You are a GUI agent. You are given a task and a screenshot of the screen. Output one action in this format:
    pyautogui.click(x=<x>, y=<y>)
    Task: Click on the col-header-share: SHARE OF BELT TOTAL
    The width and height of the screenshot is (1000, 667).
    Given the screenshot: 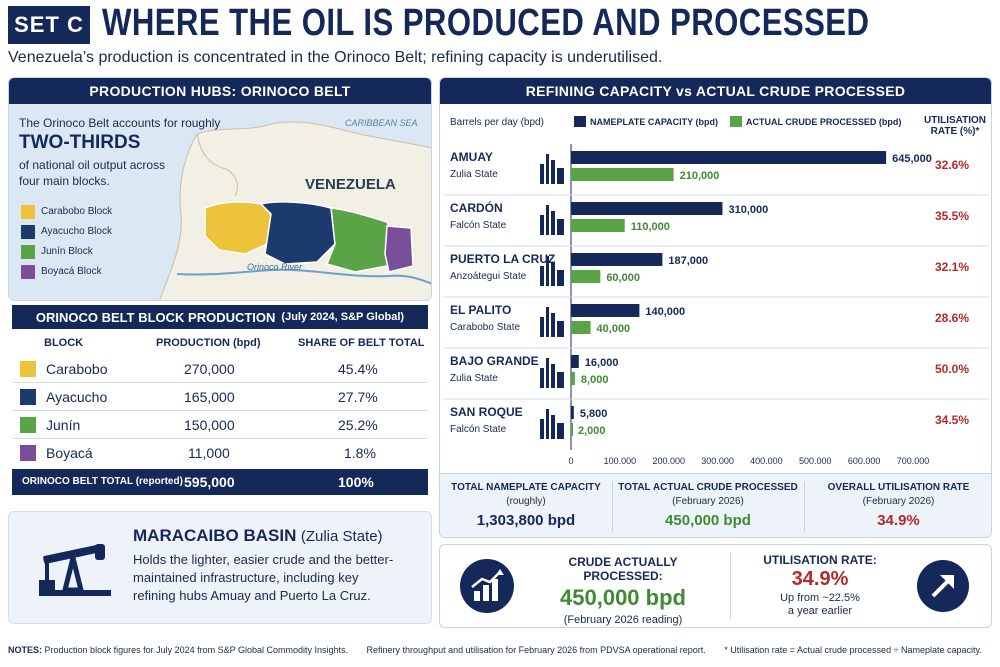 What is the action you would take?
    pyautogui.click(x=361, y=343)
    